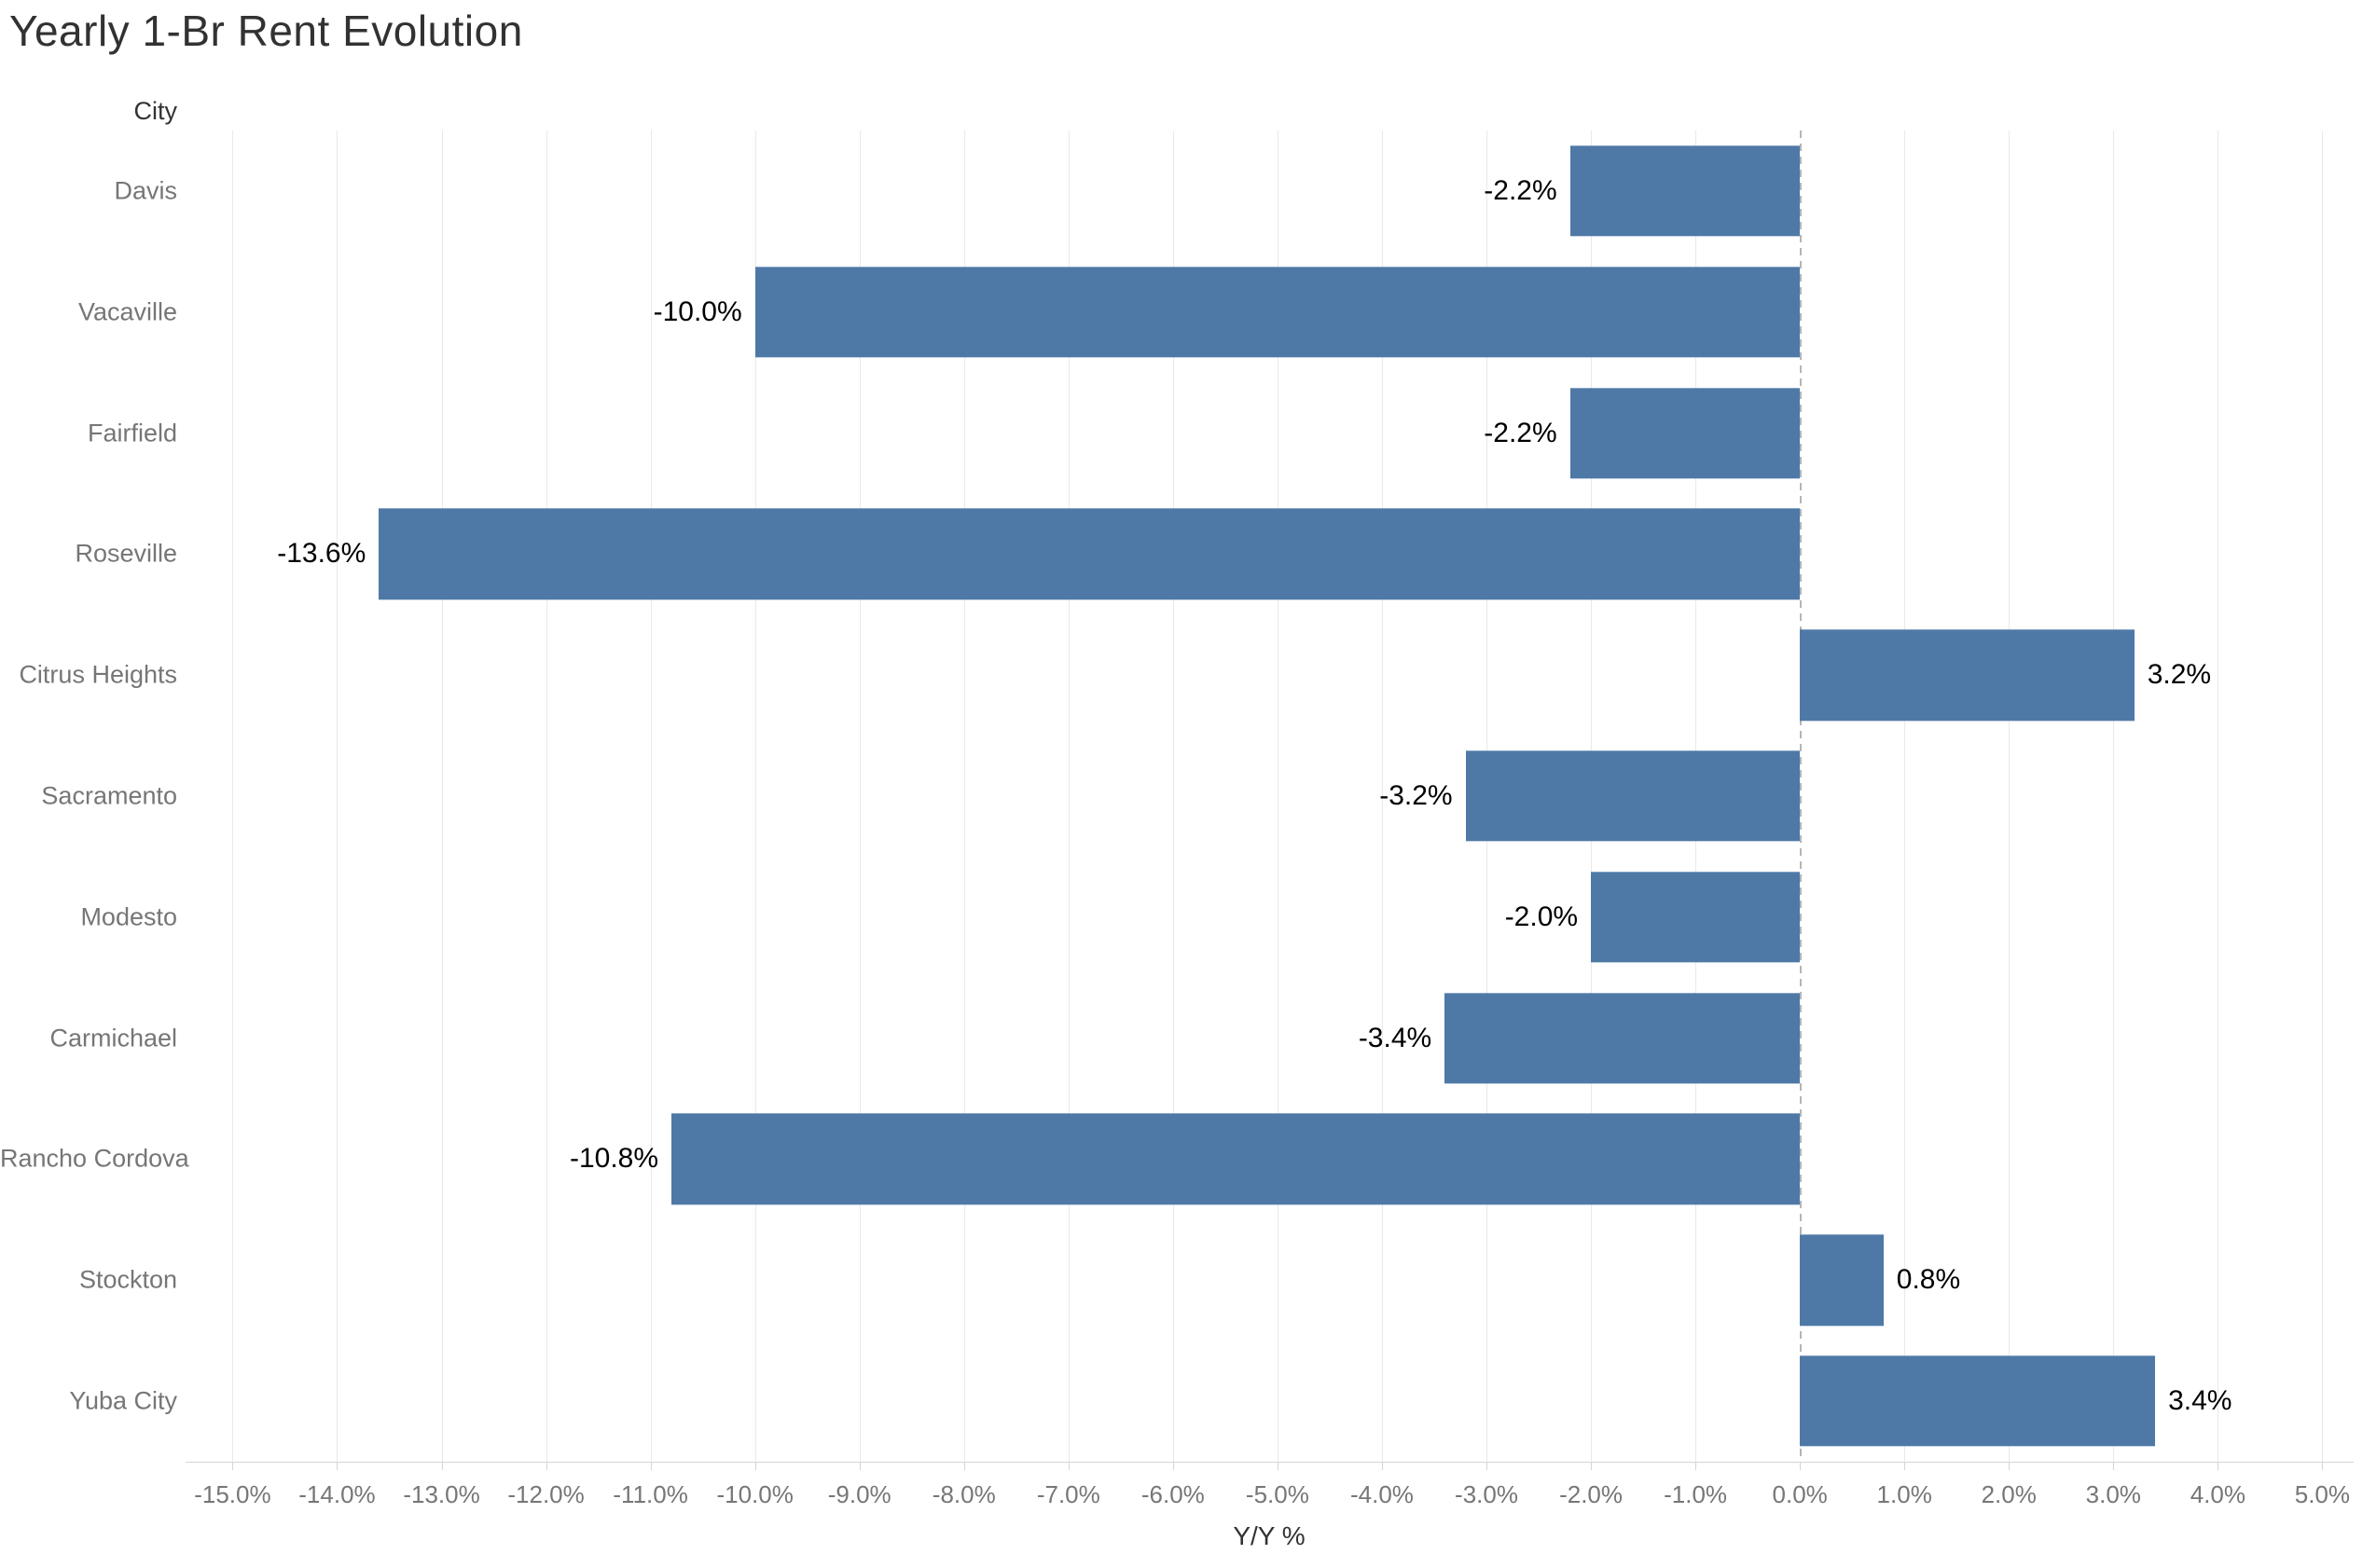 The image size is (2363, 1568). Describe the element at coordinates (127, 1279) in the screenshot. I see `category-label: Stockton` at that location.